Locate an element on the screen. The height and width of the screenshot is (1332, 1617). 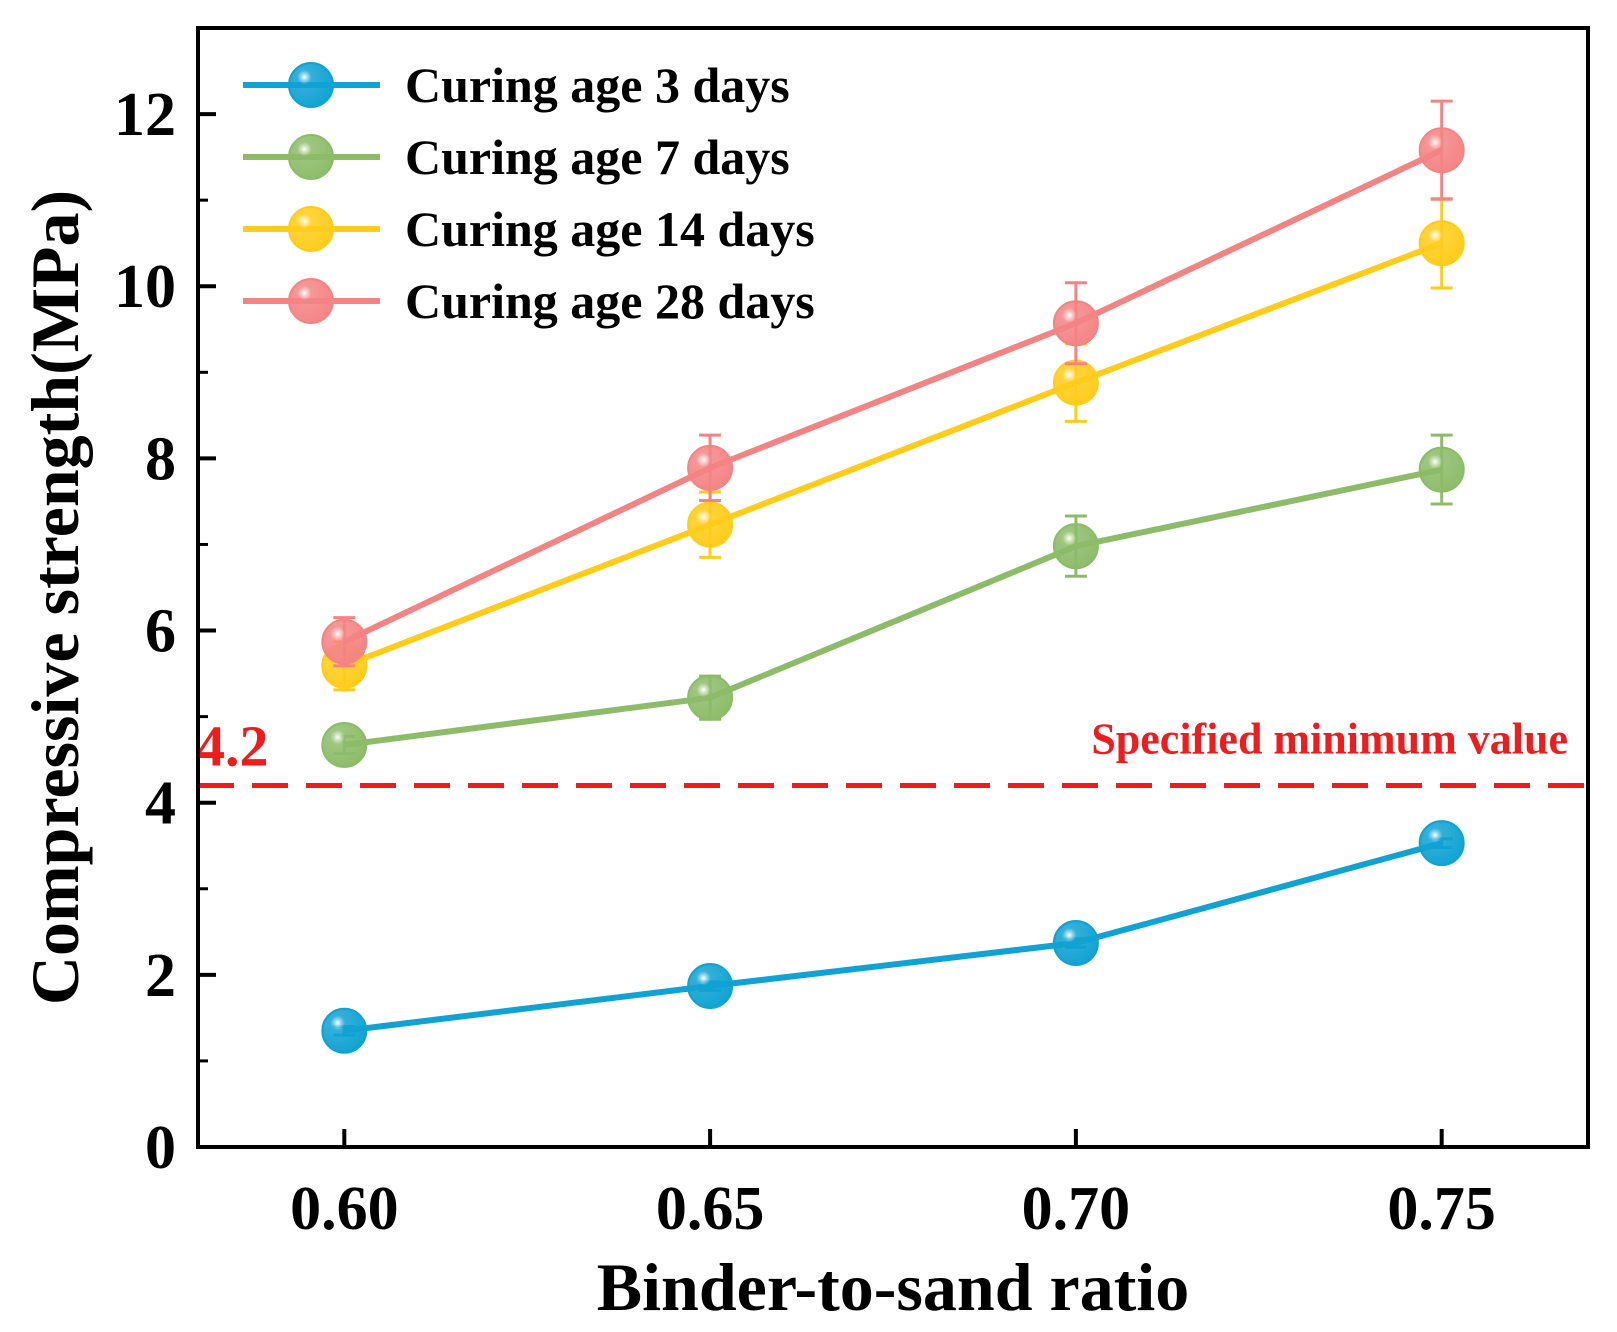
legend-label: Curing age 3 days is located at coordinates (597, 85).